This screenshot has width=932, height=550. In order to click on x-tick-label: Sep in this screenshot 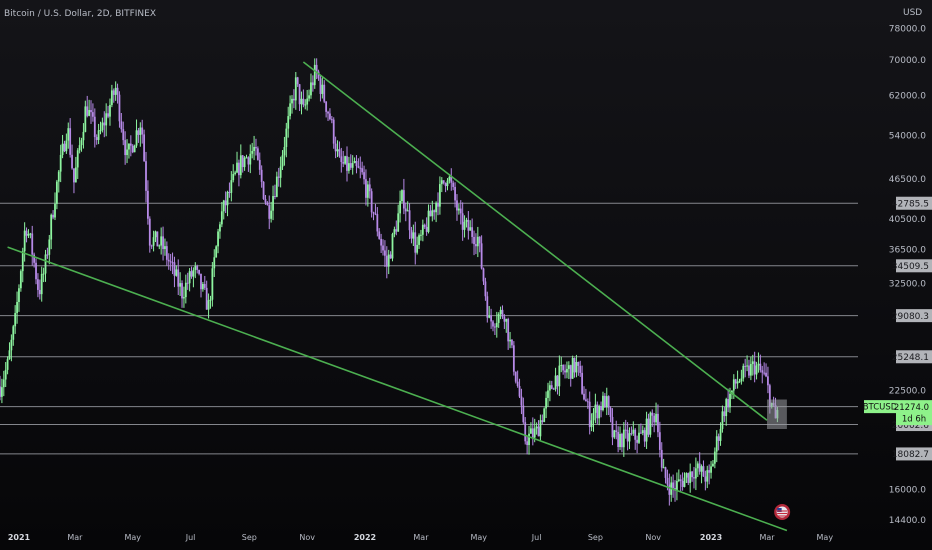, I will do `click(249, 537)`.